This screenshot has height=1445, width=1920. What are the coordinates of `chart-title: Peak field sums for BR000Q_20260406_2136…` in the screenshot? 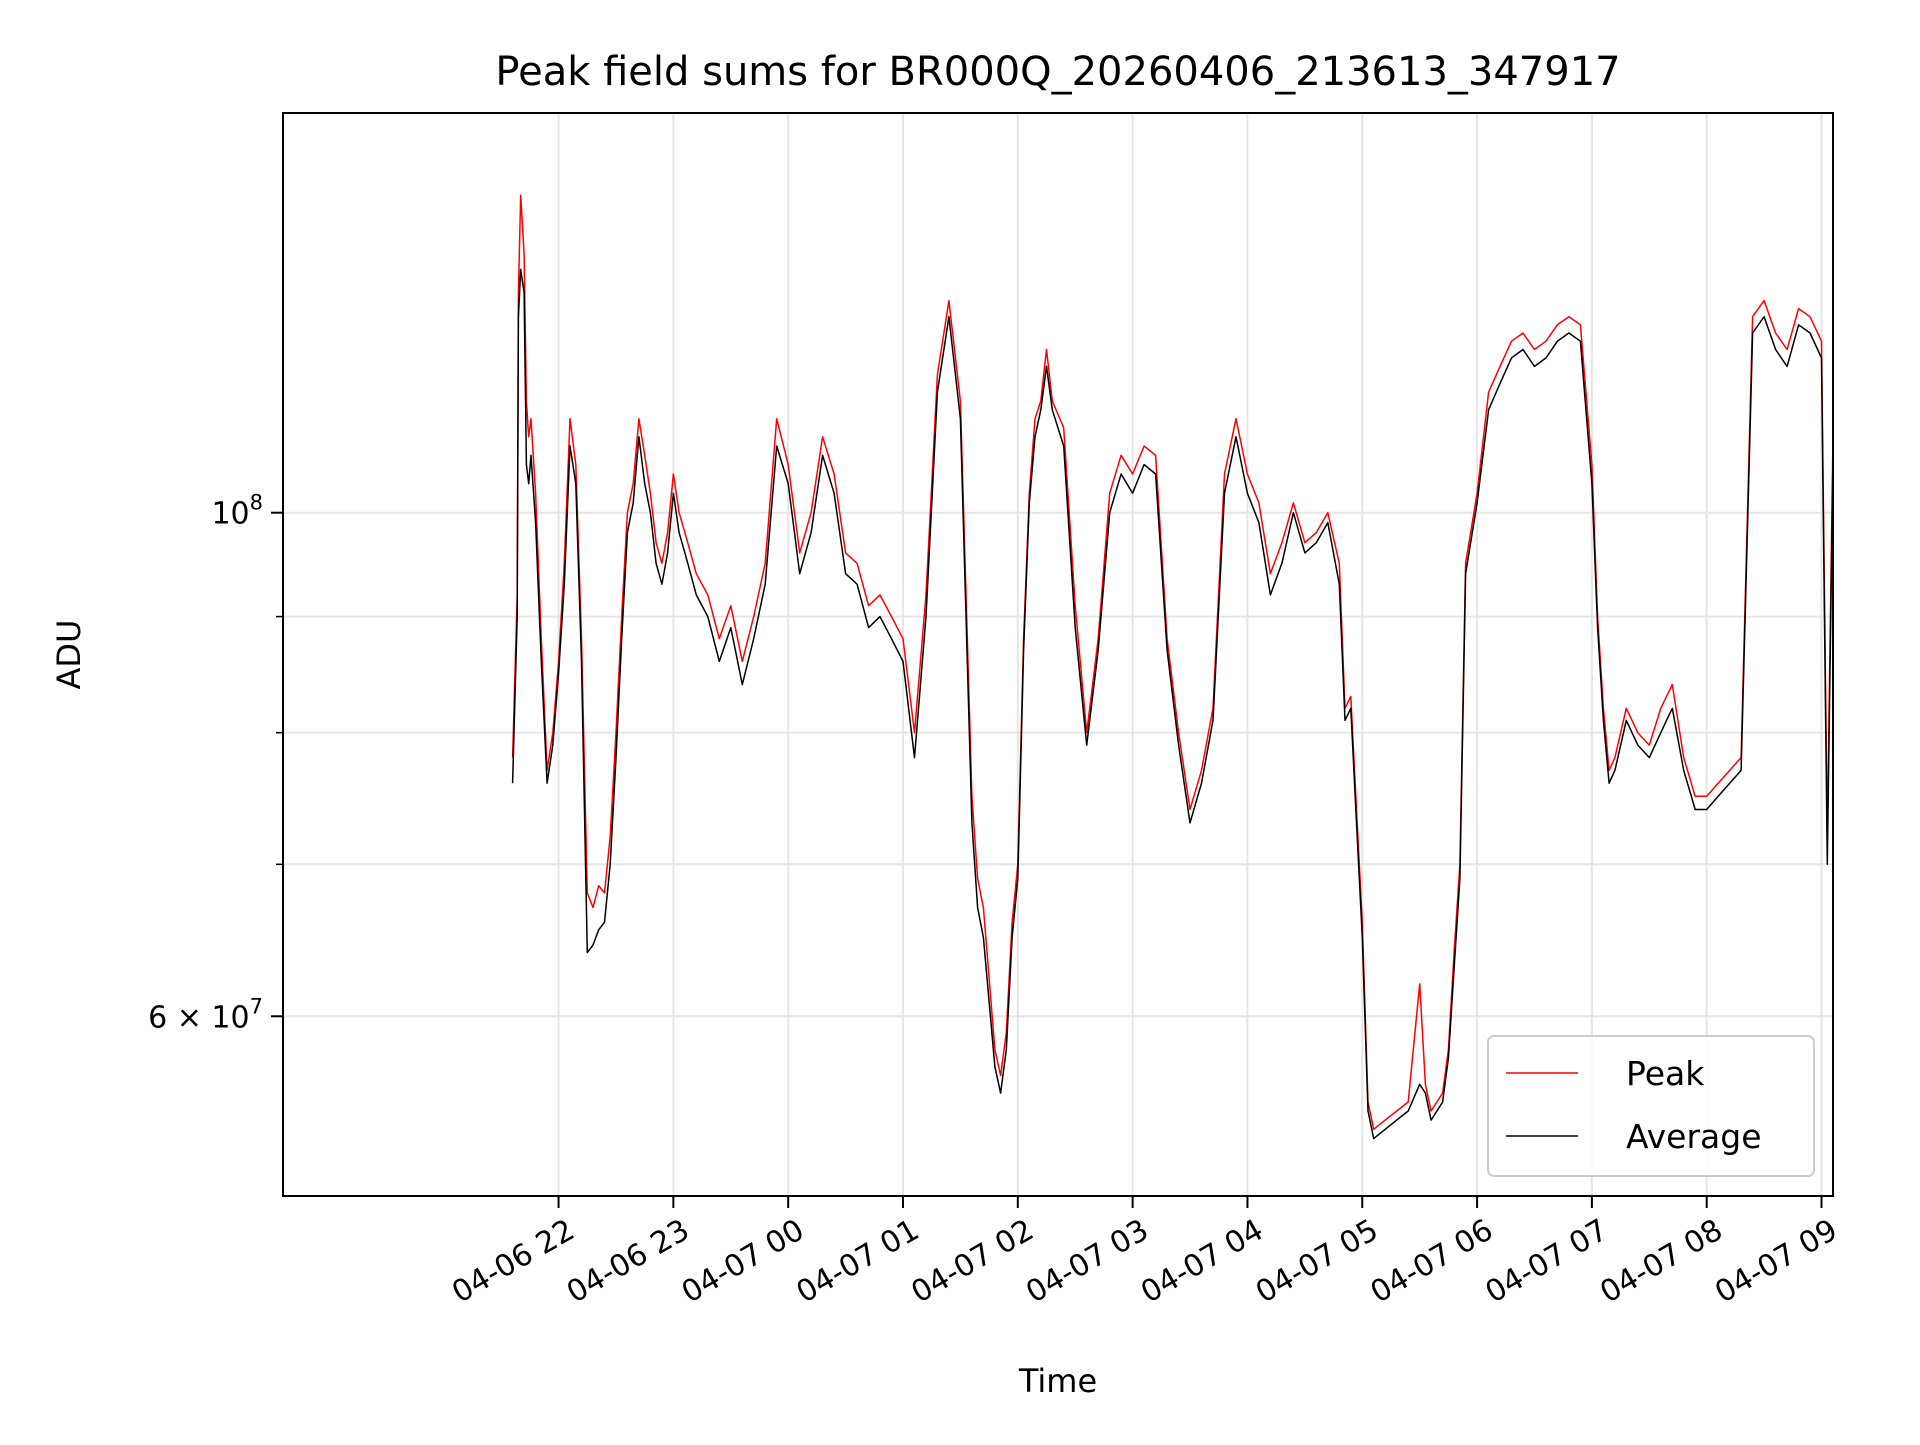 It's located at (1057, 72).